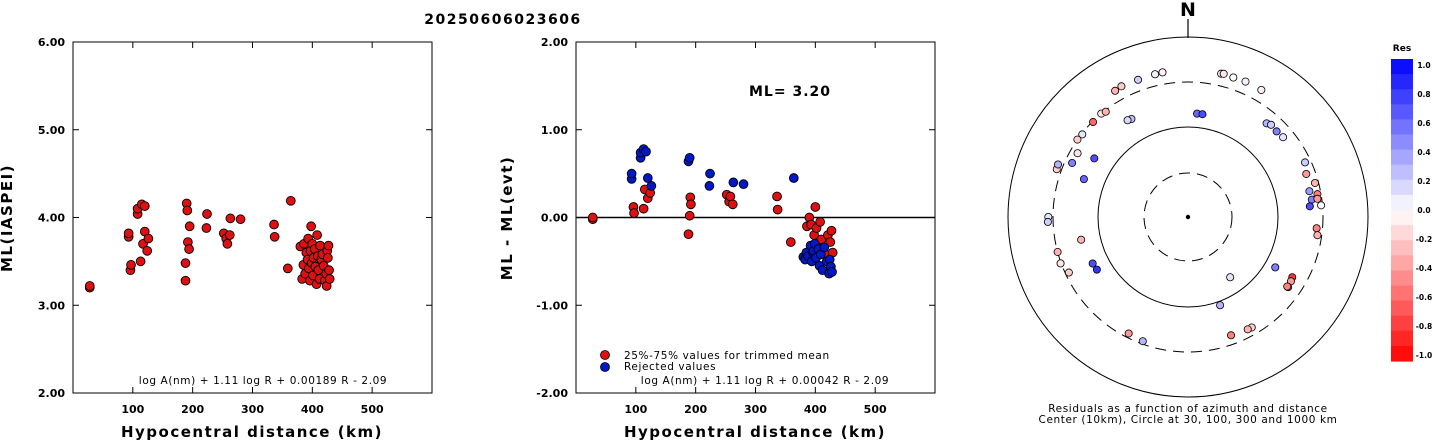 The image size is (1437, 441). I want to click on colorbar-cells, so click(1402, 210).